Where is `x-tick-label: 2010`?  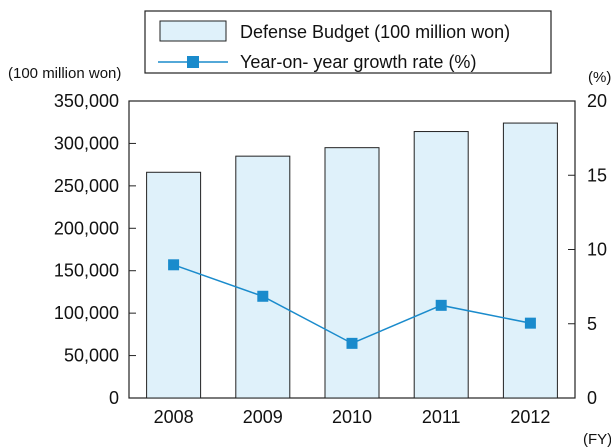 x-tick-label: 2010 is located at coordinates (352, 417).